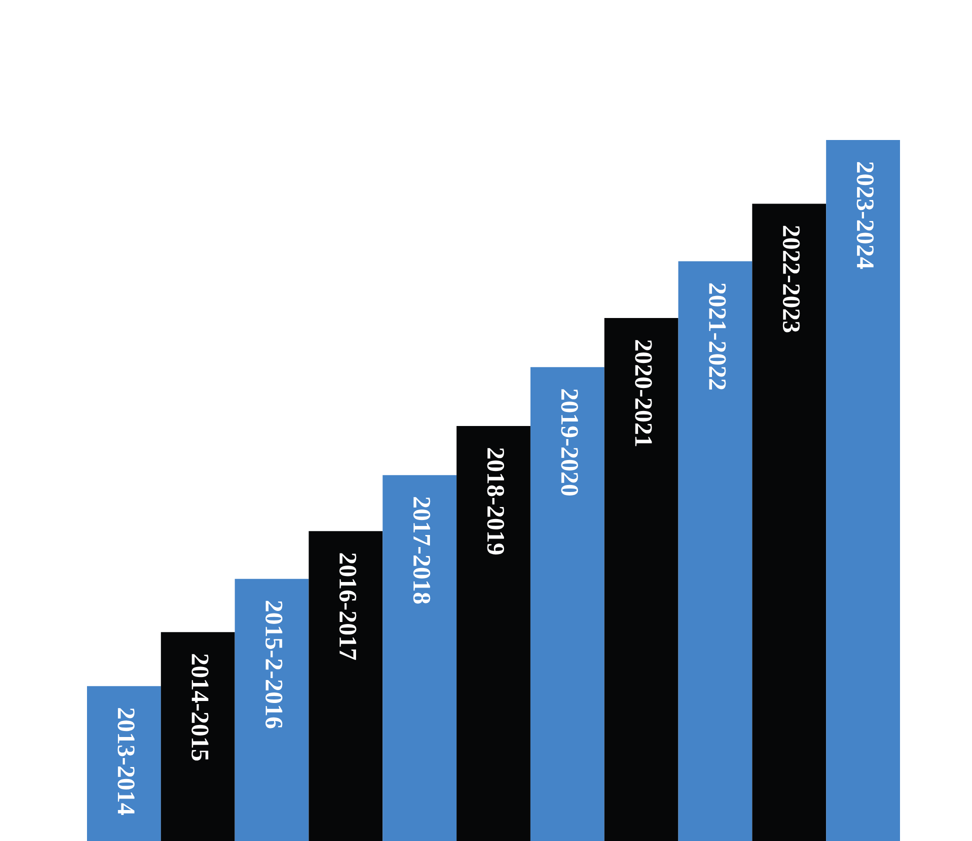 This screenshot has height=841, width=972. What do you see at coordinates (791, 279) in the screenshot?
I see `x-tick-label: 2022-2023` at bounding box center [791, 279].